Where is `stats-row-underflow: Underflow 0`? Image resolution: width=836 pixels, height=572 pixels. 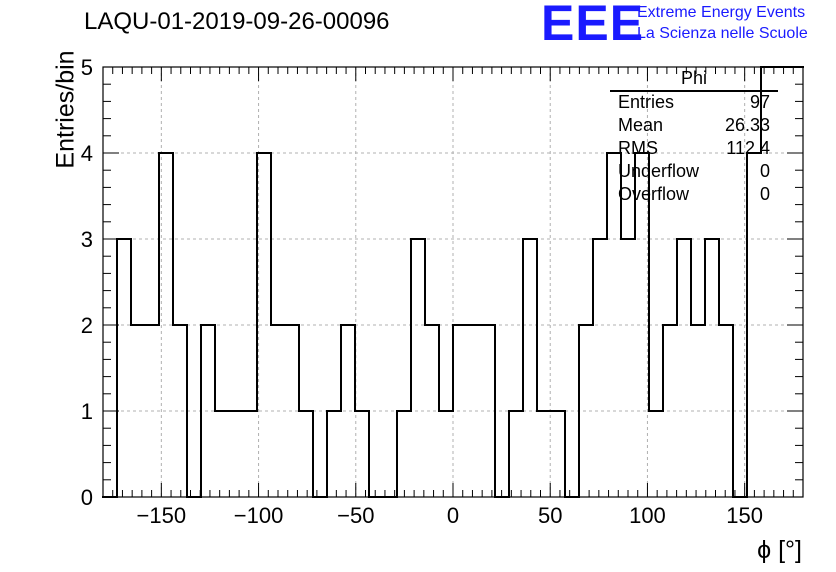 stats-row-underflow: Underflow 0 is located at coordinates (694, 172).